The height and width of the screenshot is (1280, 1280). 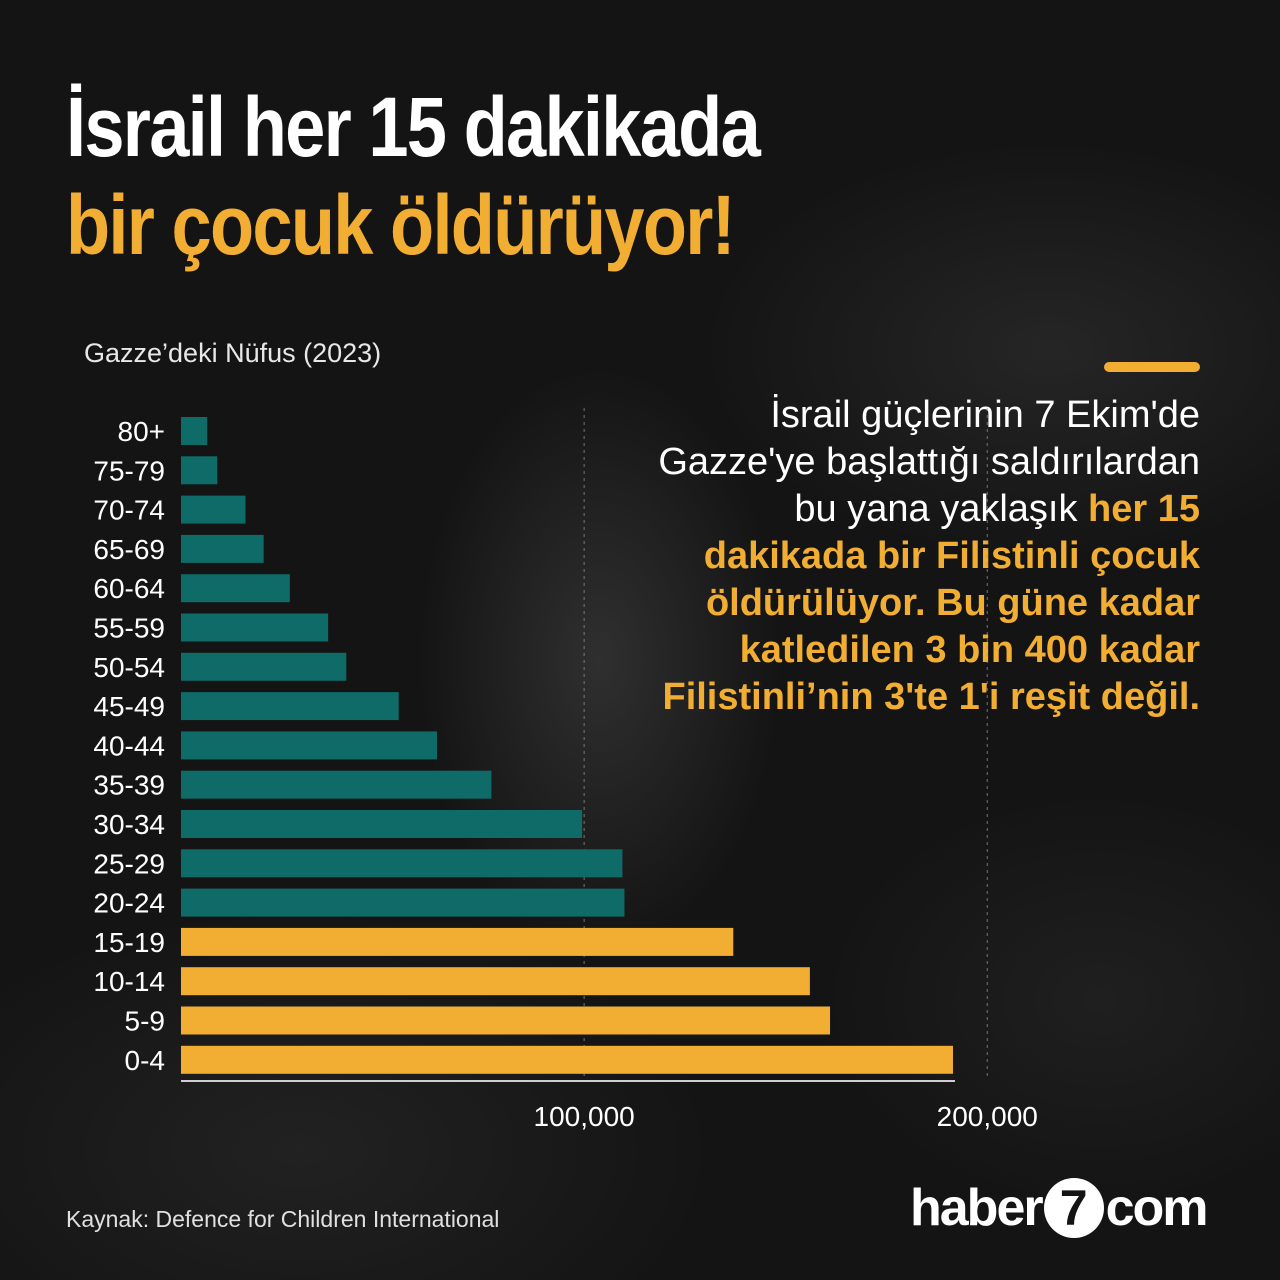 What do you see at coordinates (194, 431) in the screenshot?
I see `bar-80+` at bounding box center [194, 431].